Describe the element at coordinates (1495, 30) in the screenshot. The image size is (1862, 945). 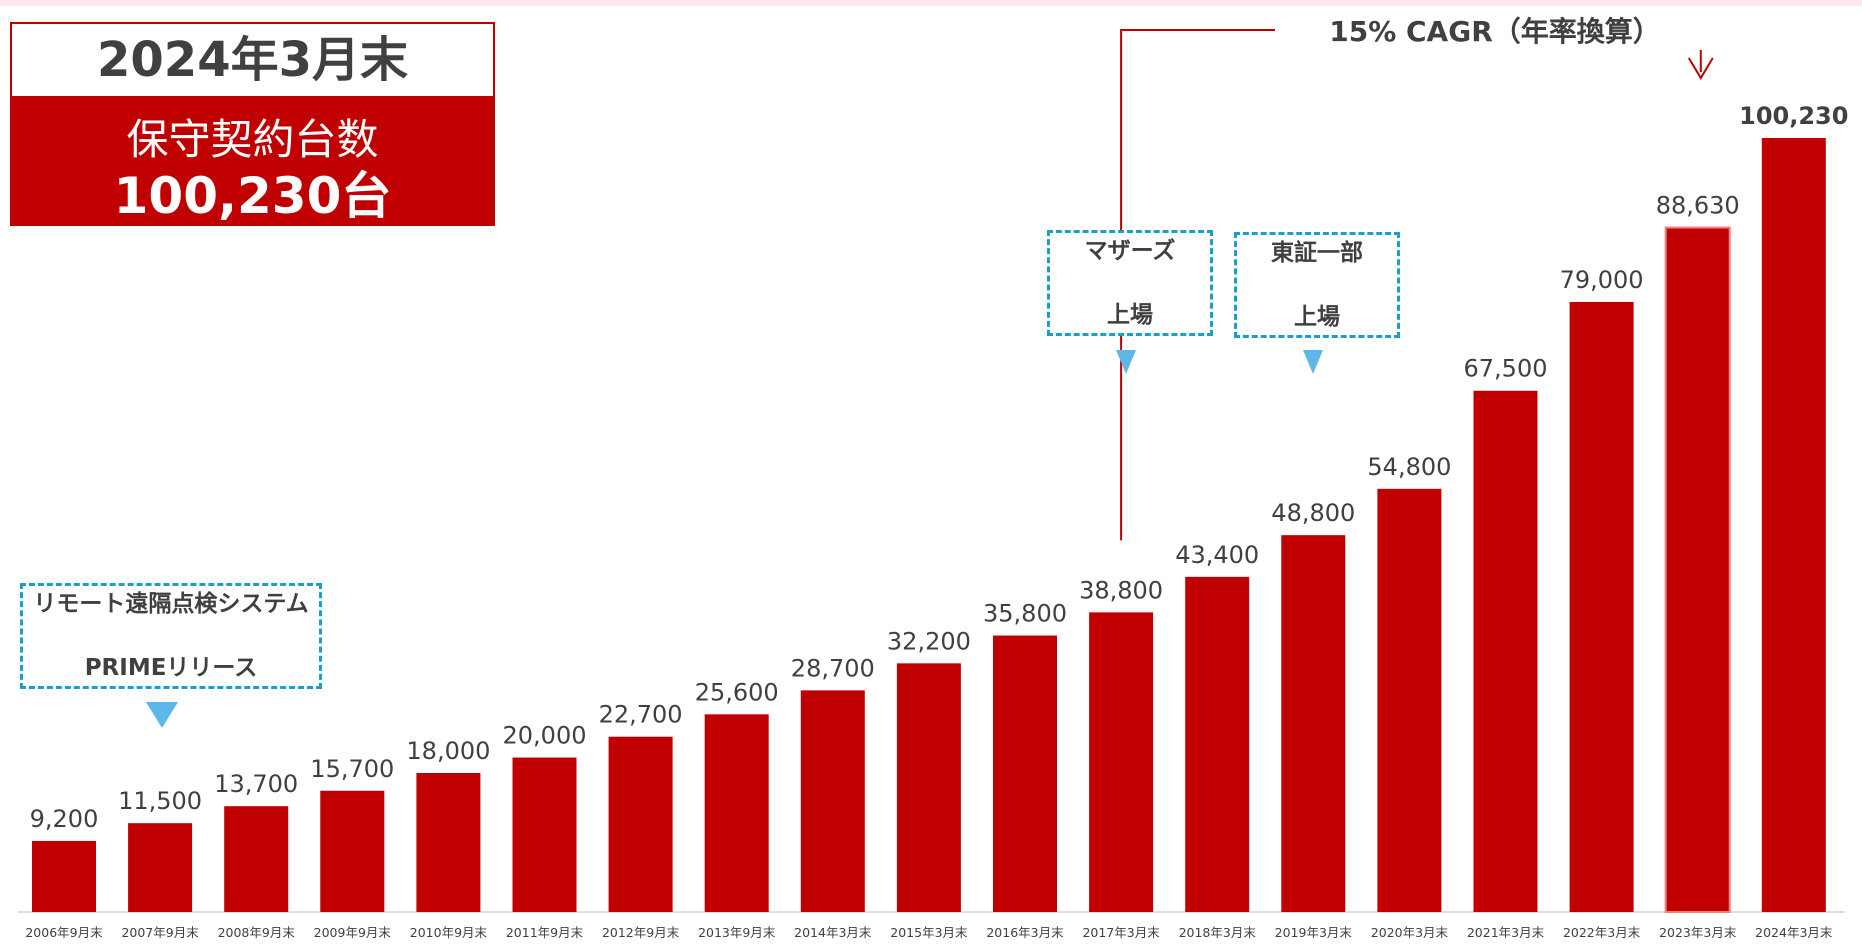
I see `cagr-label: 15% CAGR（年率換算）` at that location.